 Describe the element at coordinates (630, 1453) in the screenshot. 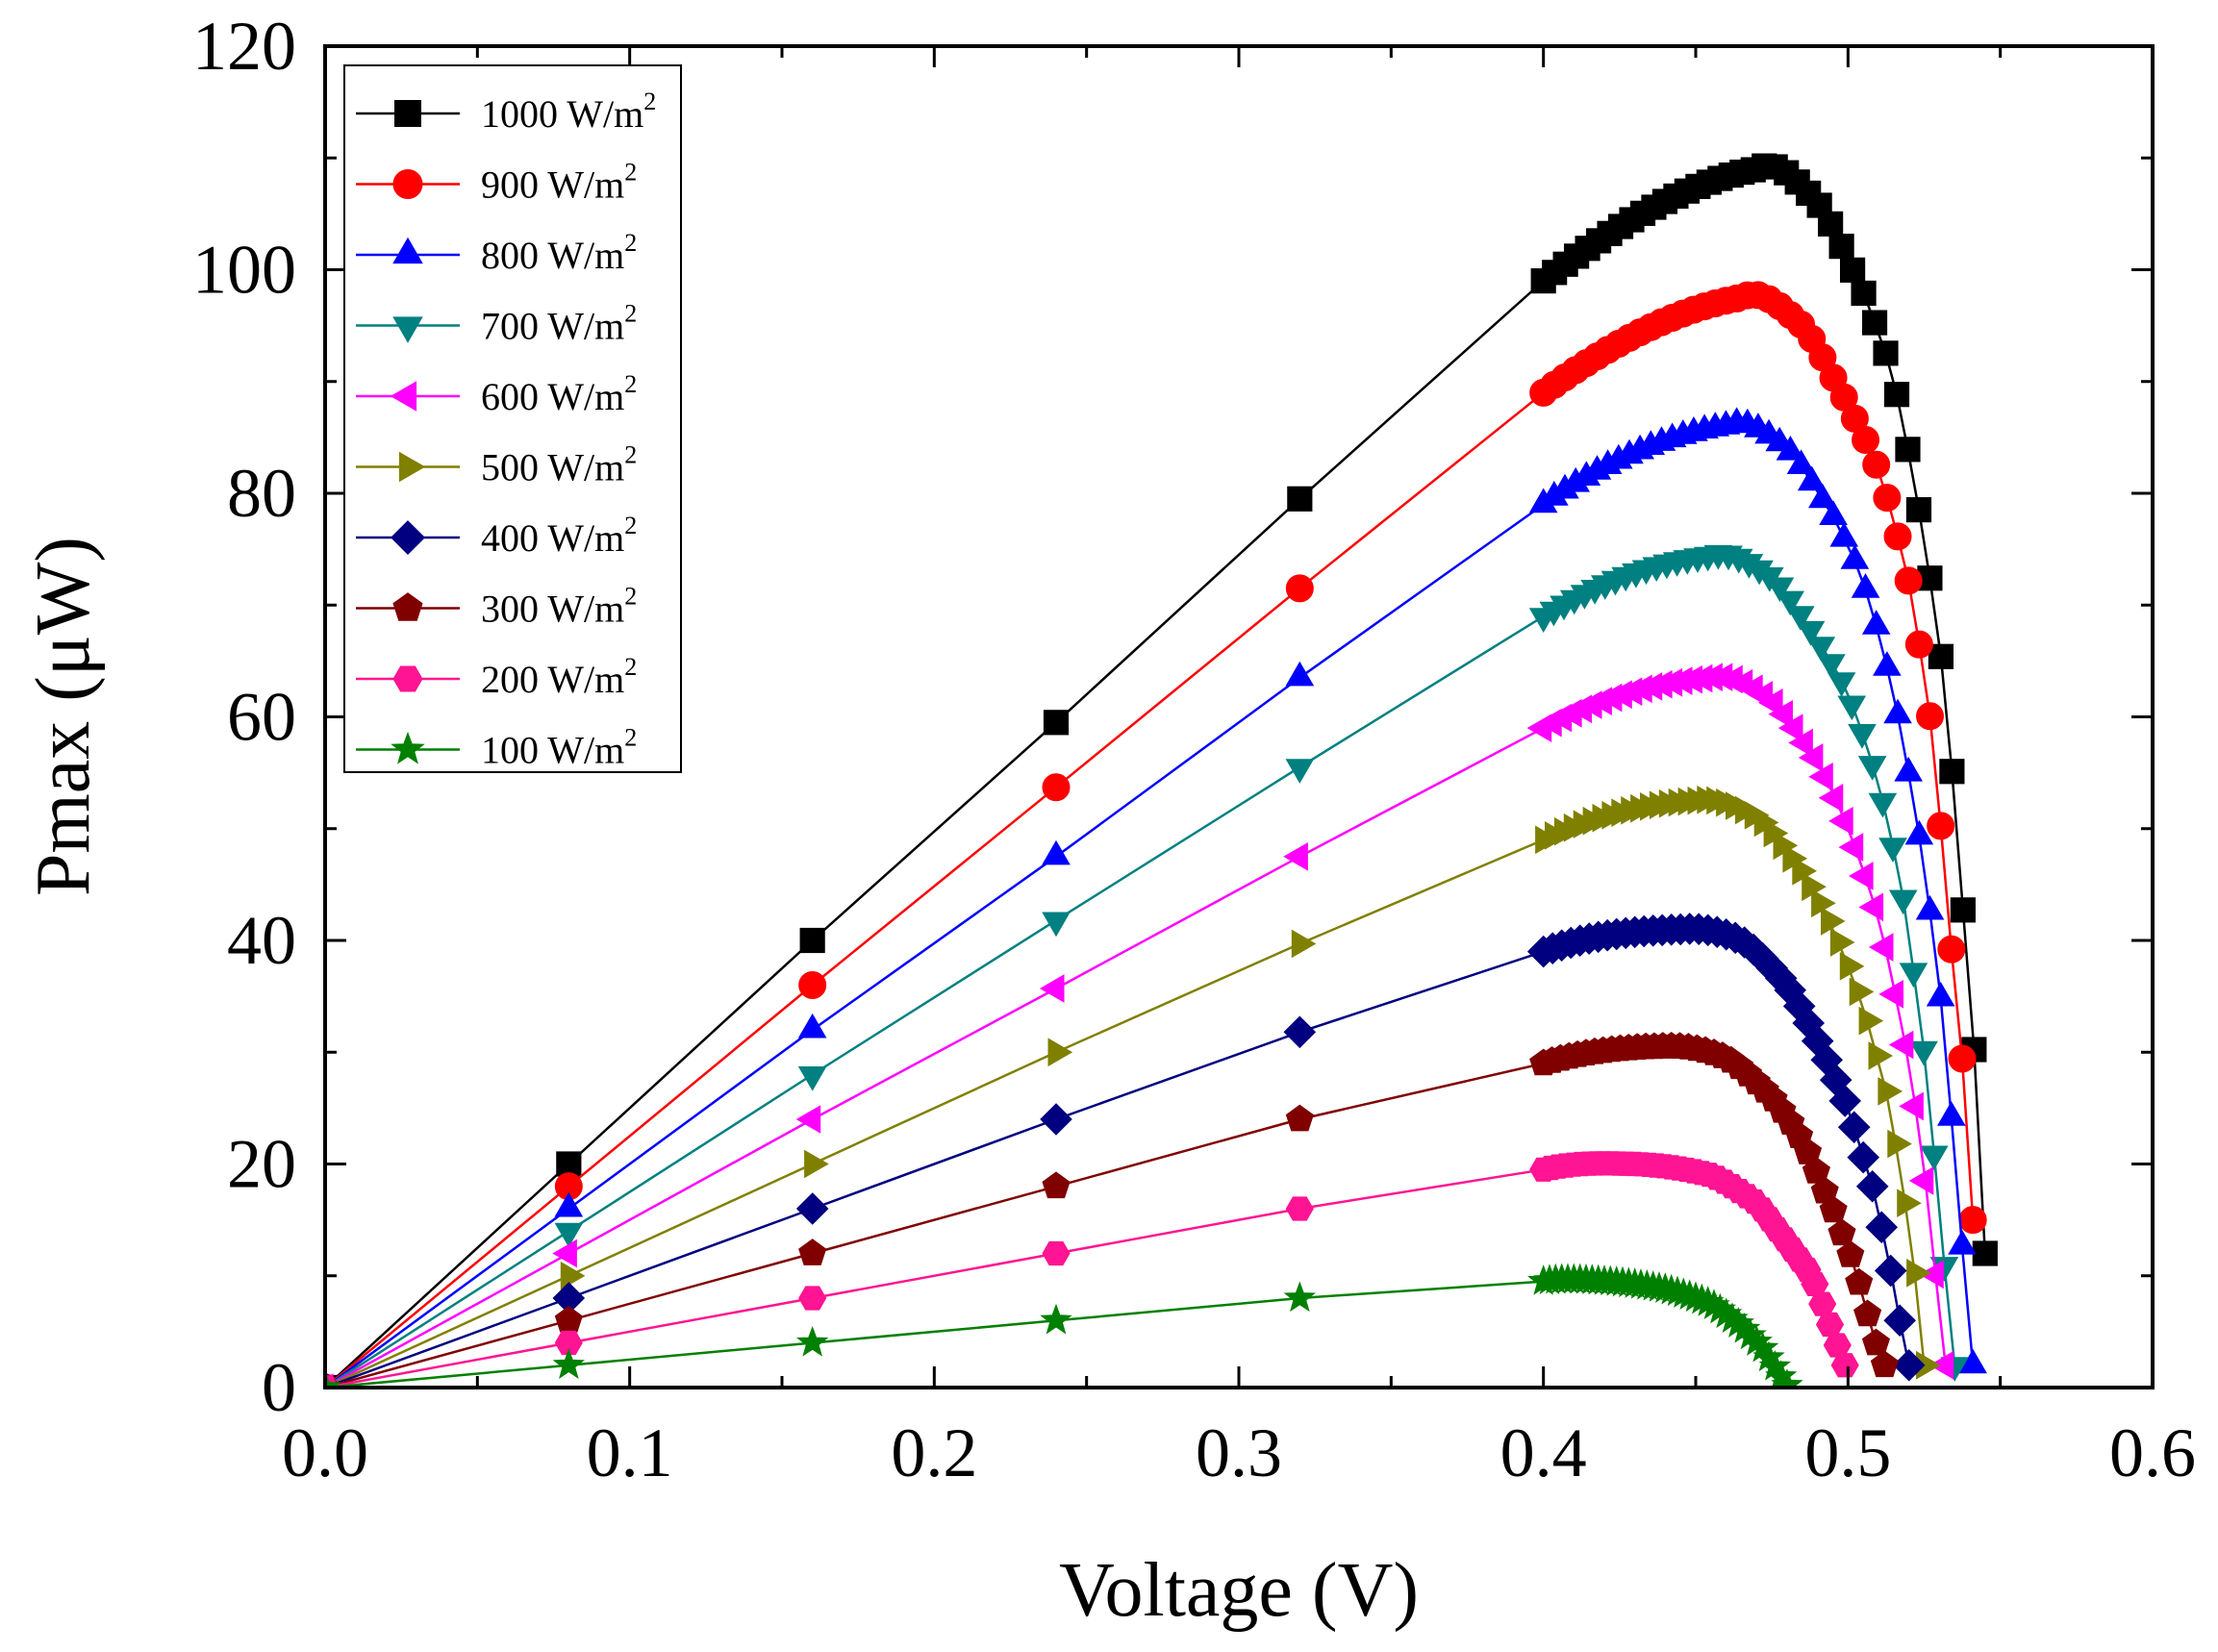

I see `x-tick-label: 0.1` at that location.